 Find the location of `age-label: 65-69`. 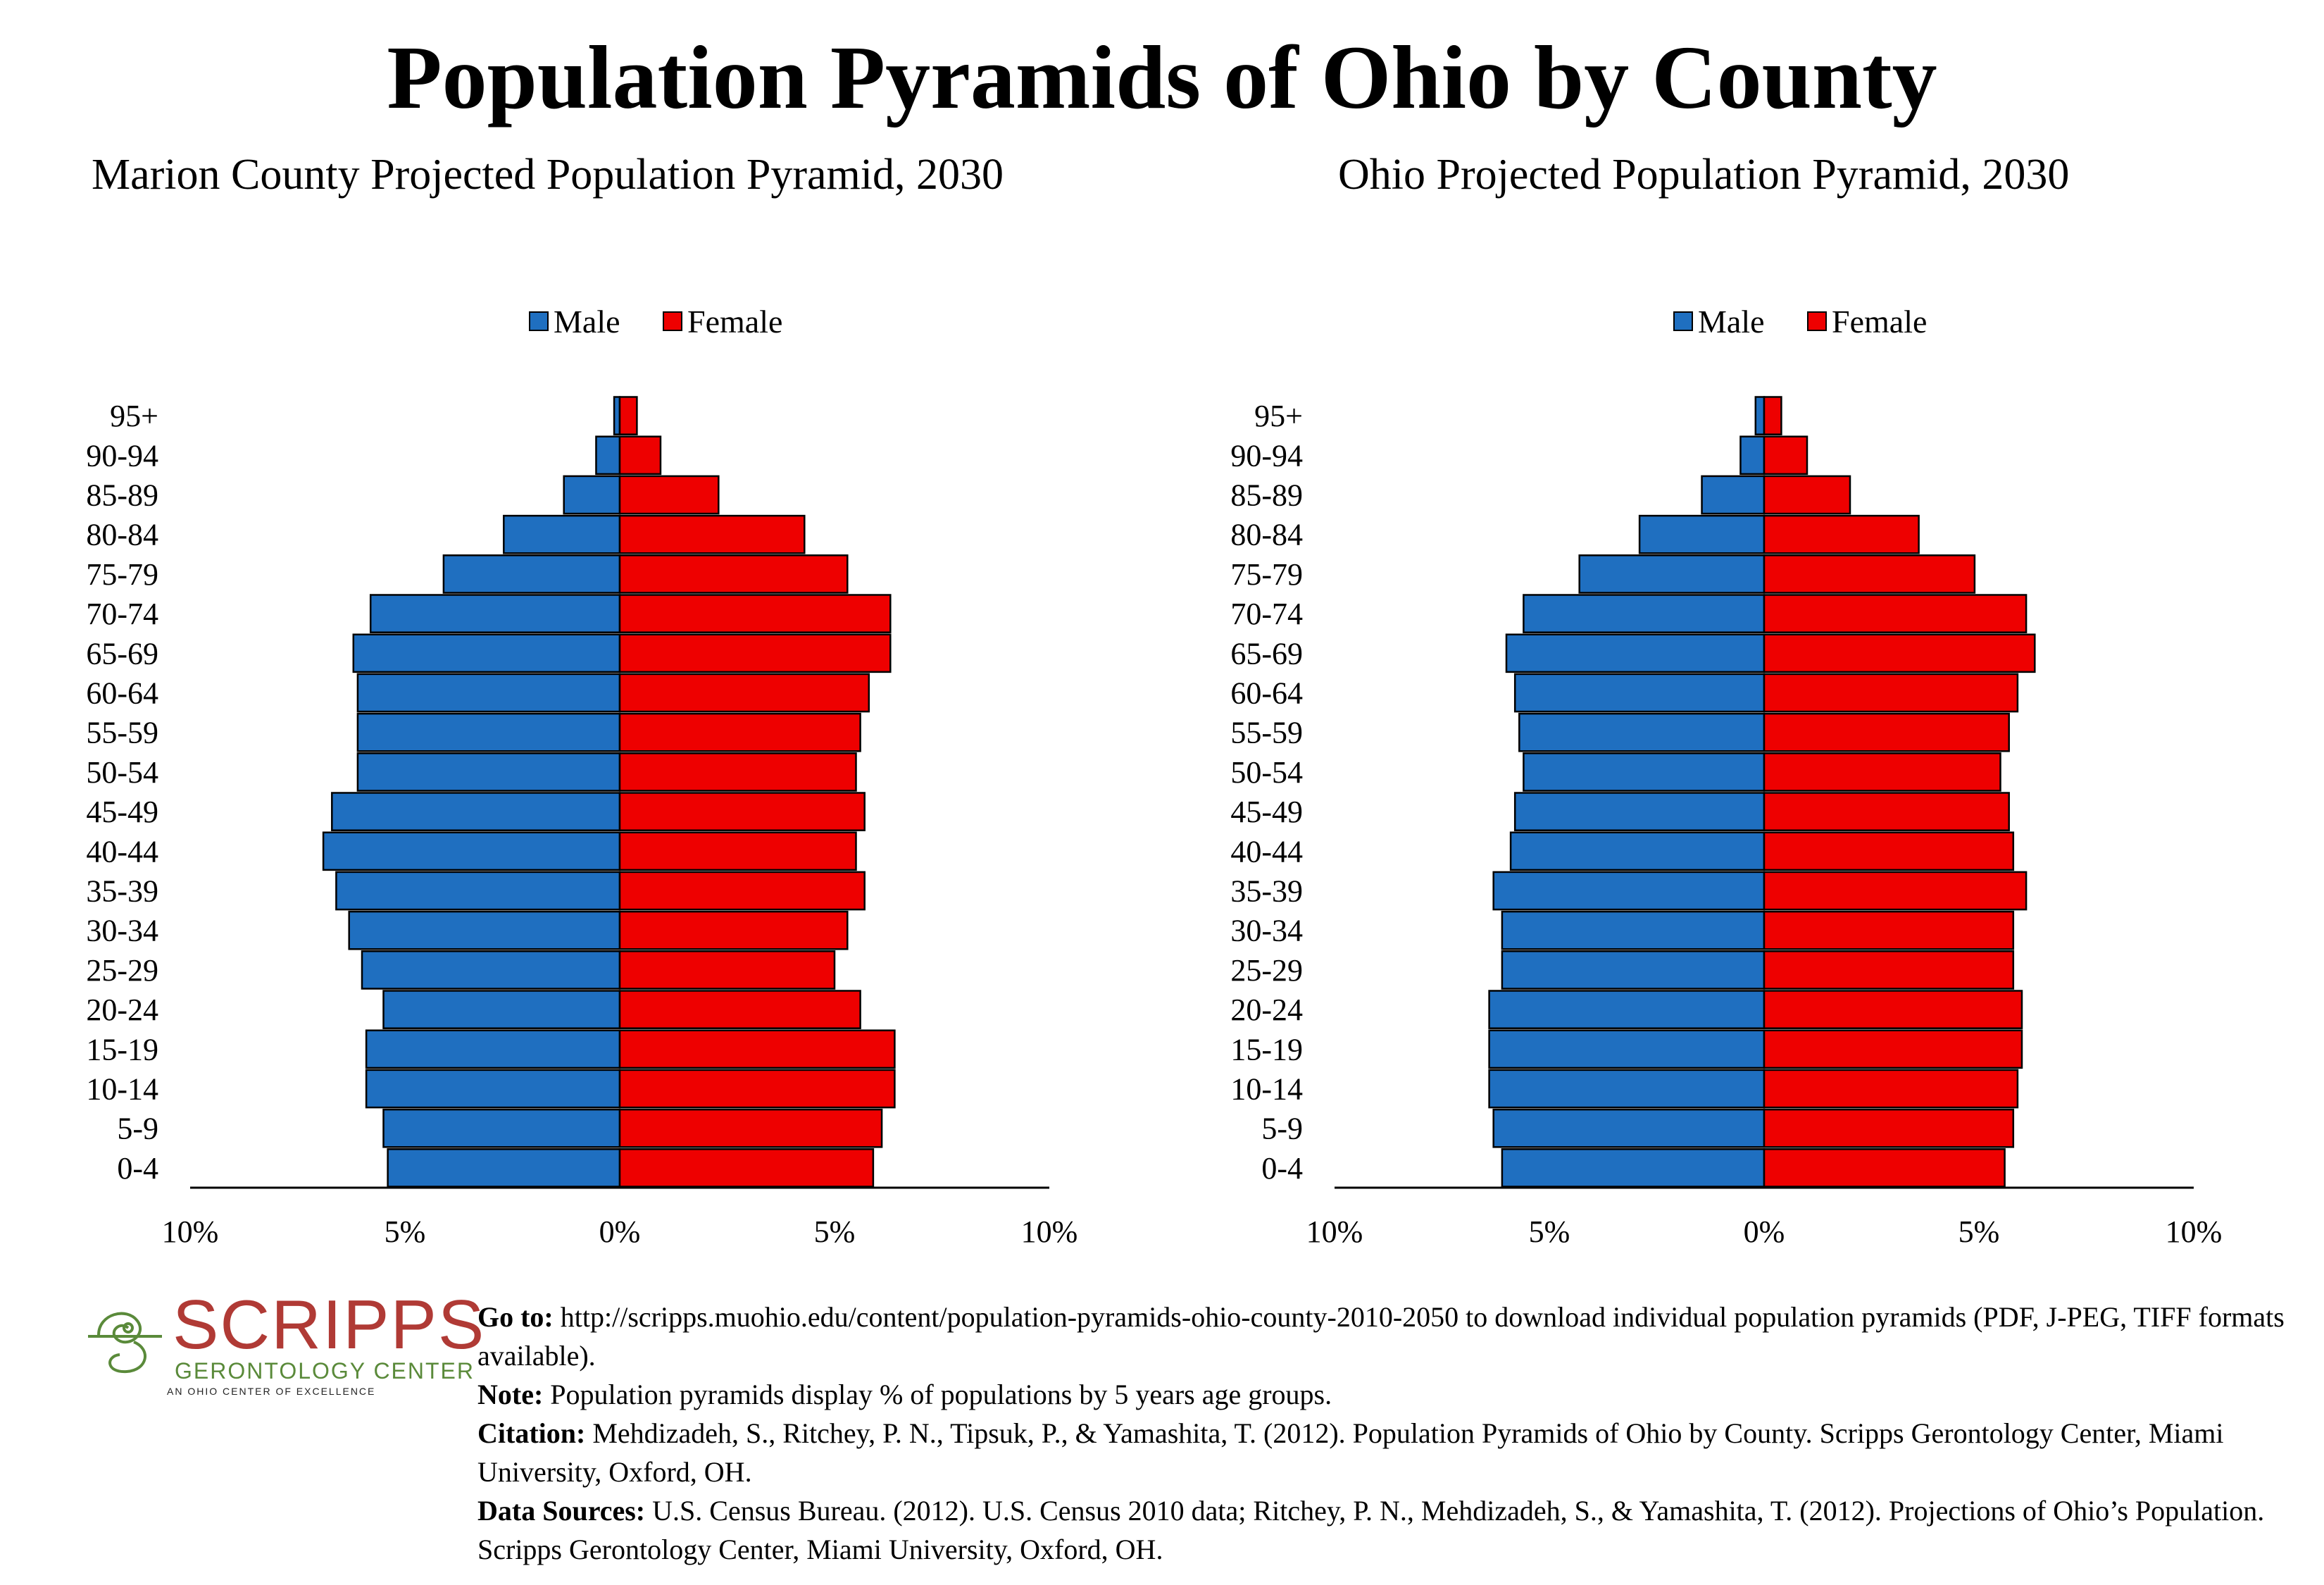

age-label: 65-69 is located at coordinates (122, 653).